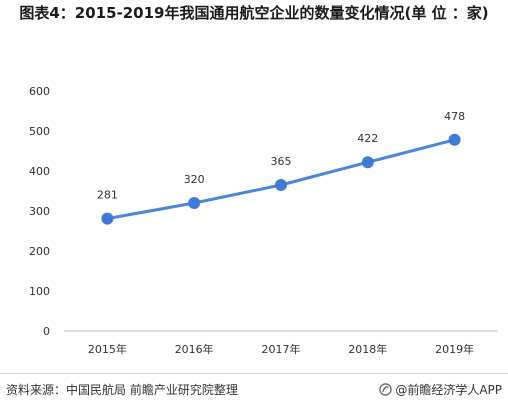  I want to click on data-label: 320, so click(194, 179).